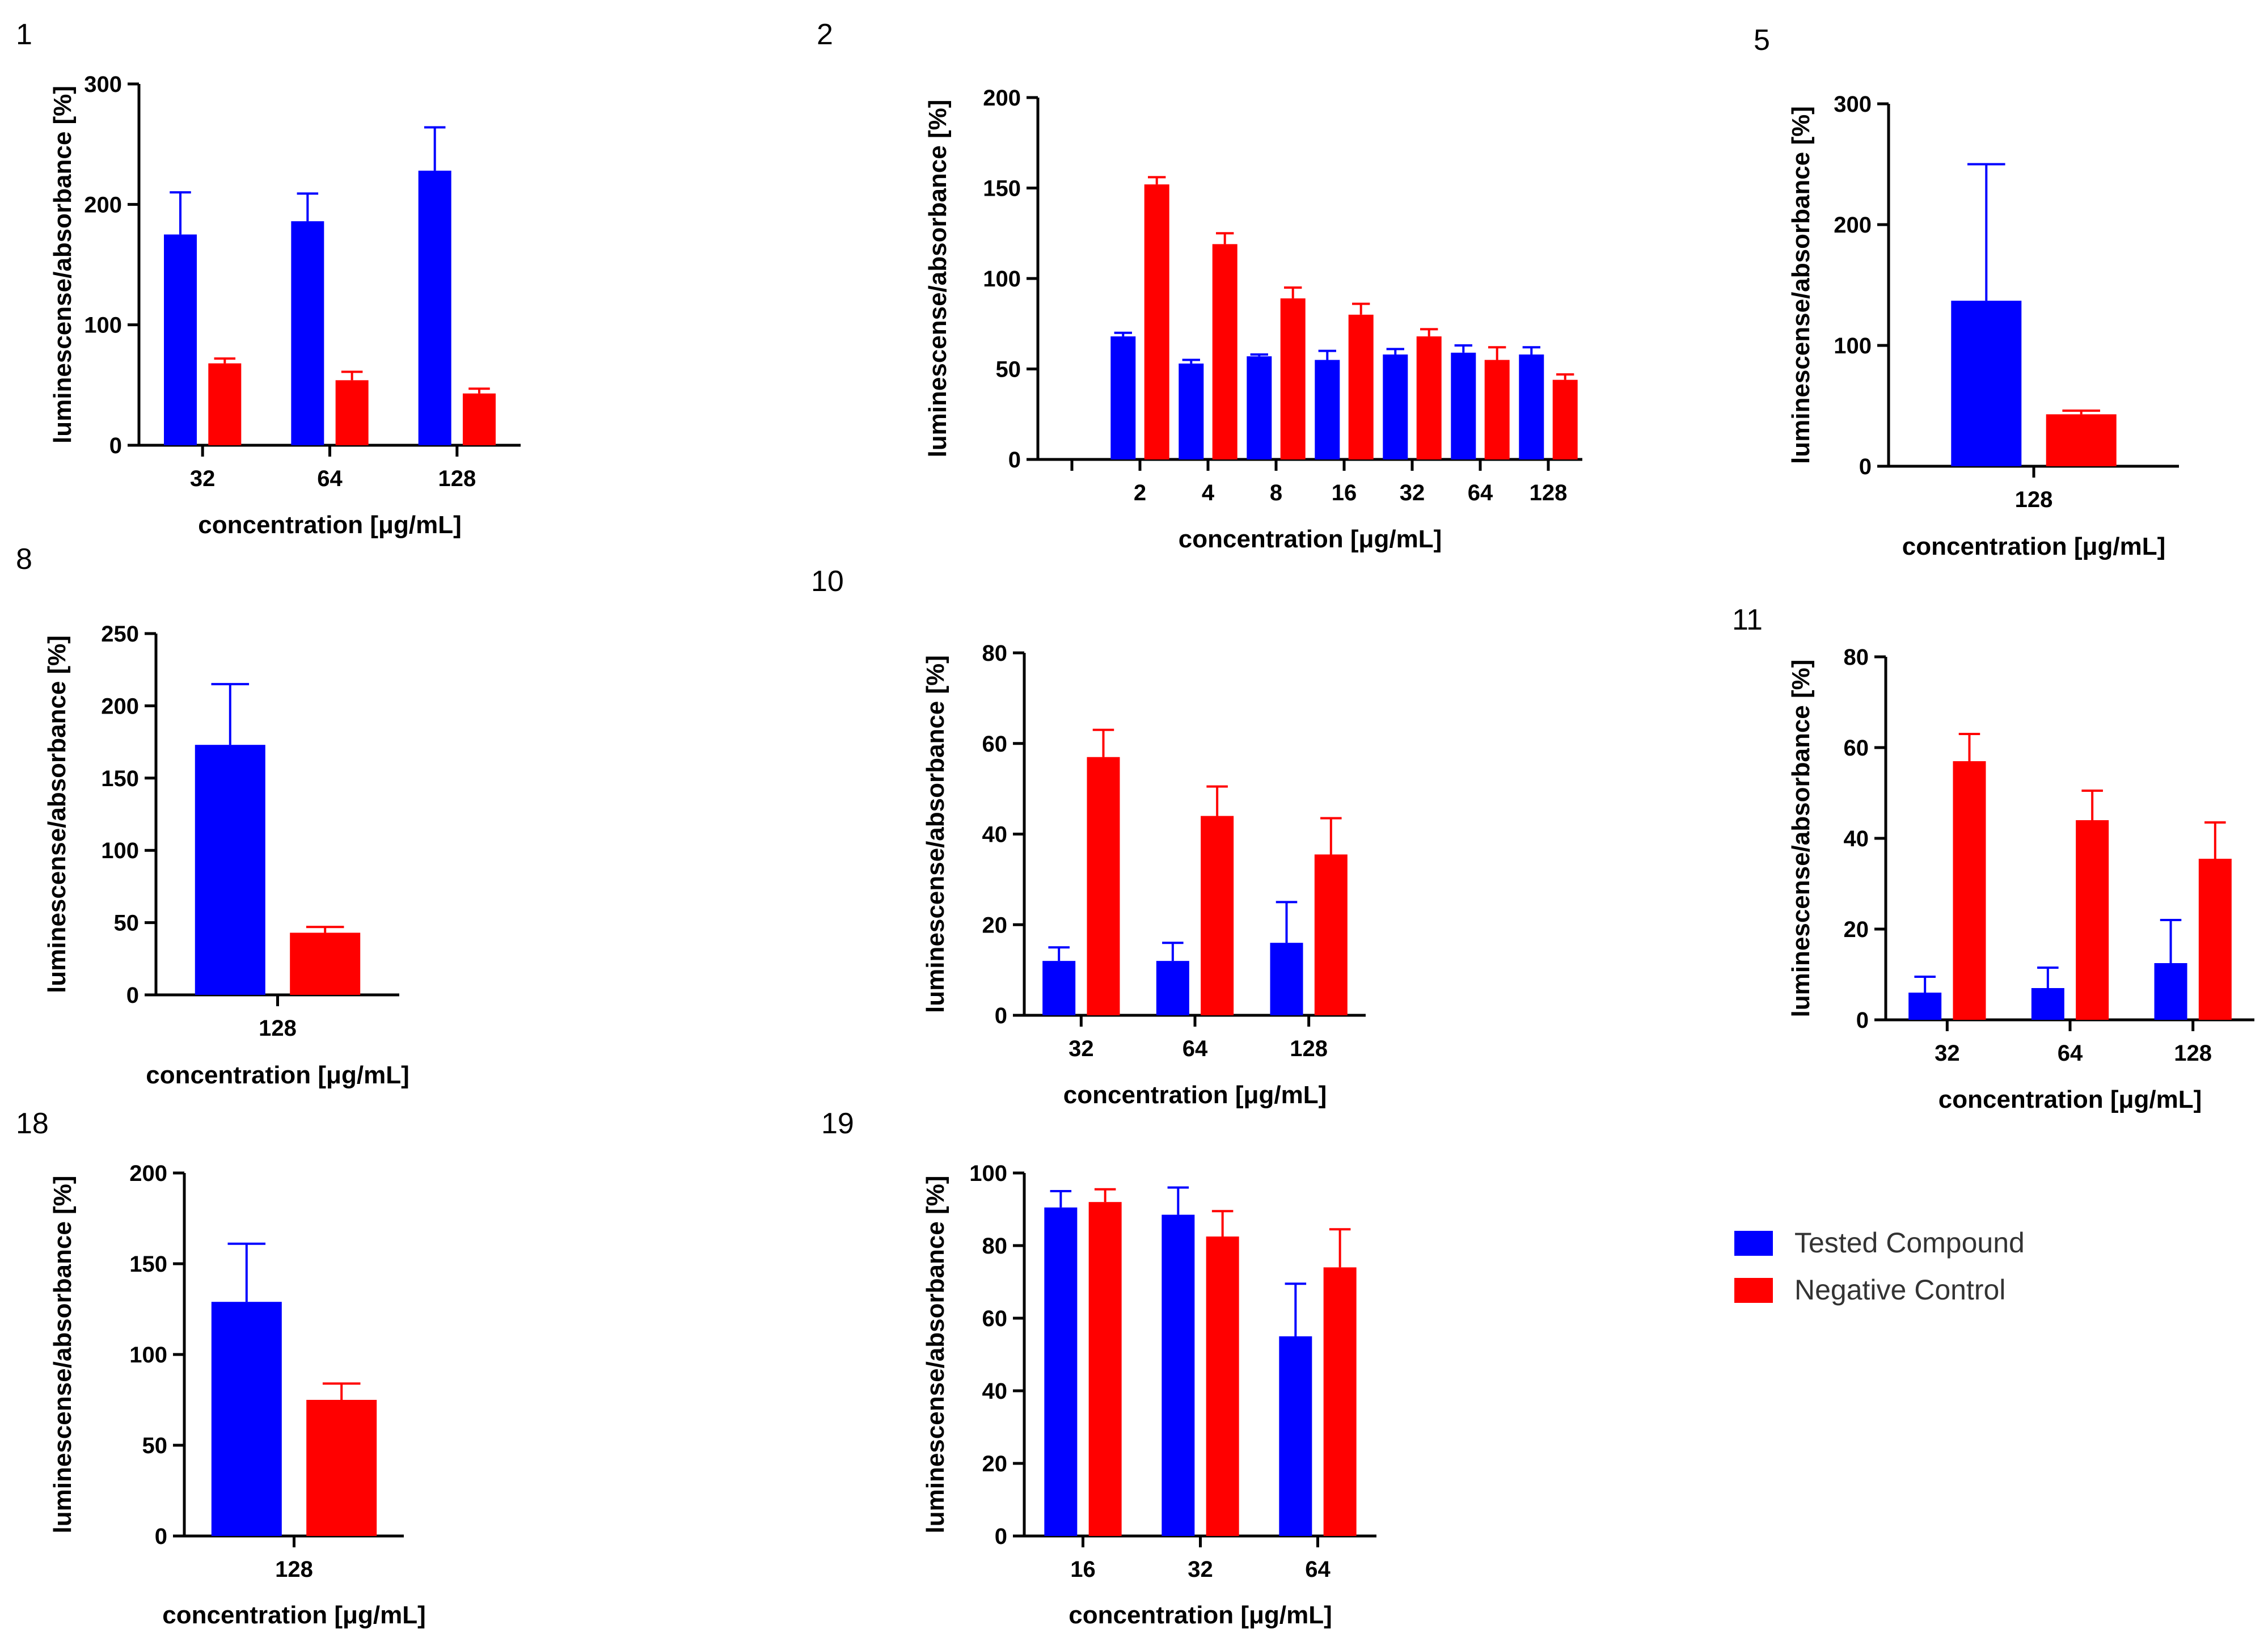 This screenshot has width=2268, height=1650. Describe the element at coordinates (825, 34) in the screenshot. I see `panel-label: 2` at that location.